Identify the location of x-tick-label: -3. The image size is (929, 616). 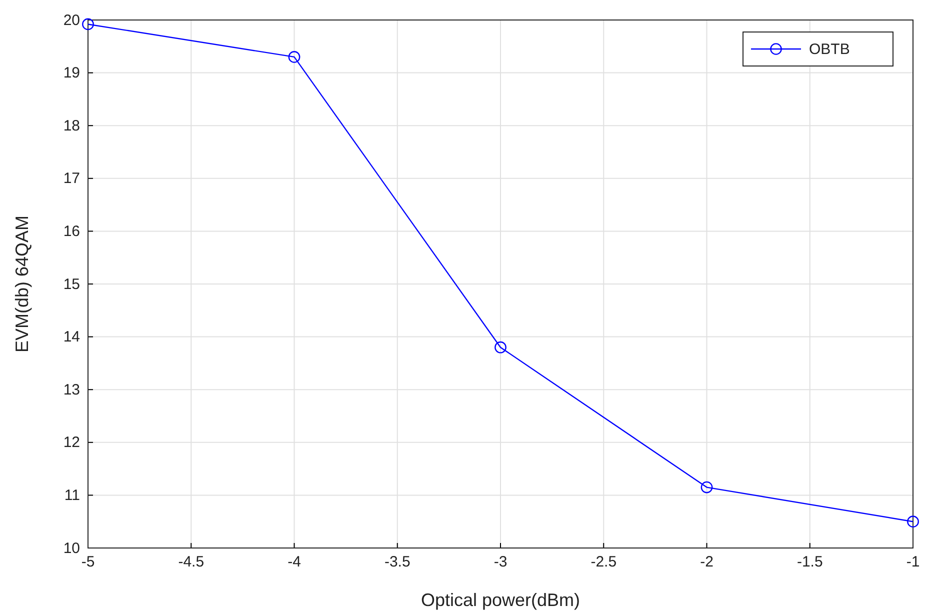
(501, 562).